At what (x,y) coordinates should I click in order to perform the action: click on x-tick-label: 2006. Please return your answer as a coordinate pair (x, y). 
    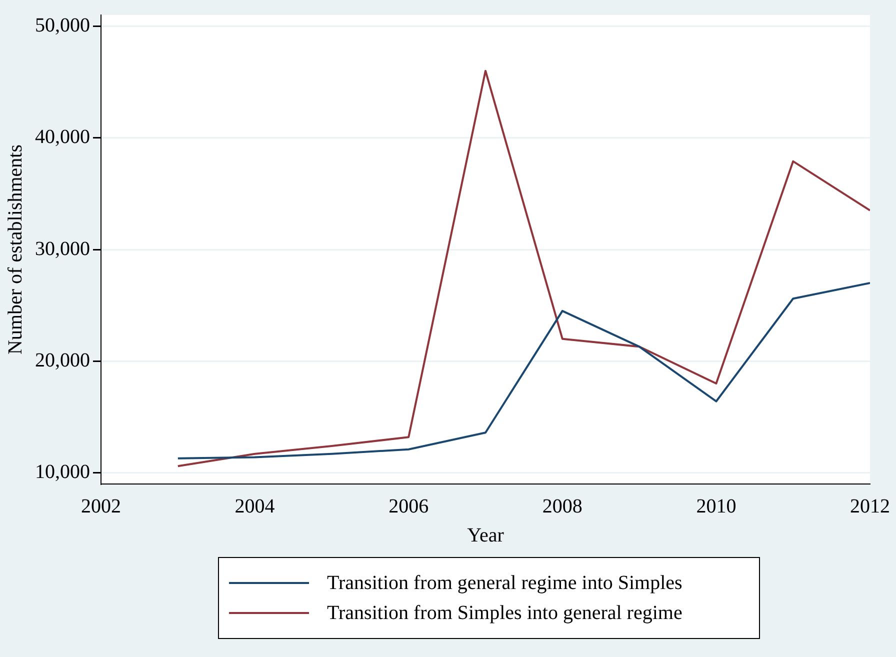
    Looking at the image, I should click on (408, 506).